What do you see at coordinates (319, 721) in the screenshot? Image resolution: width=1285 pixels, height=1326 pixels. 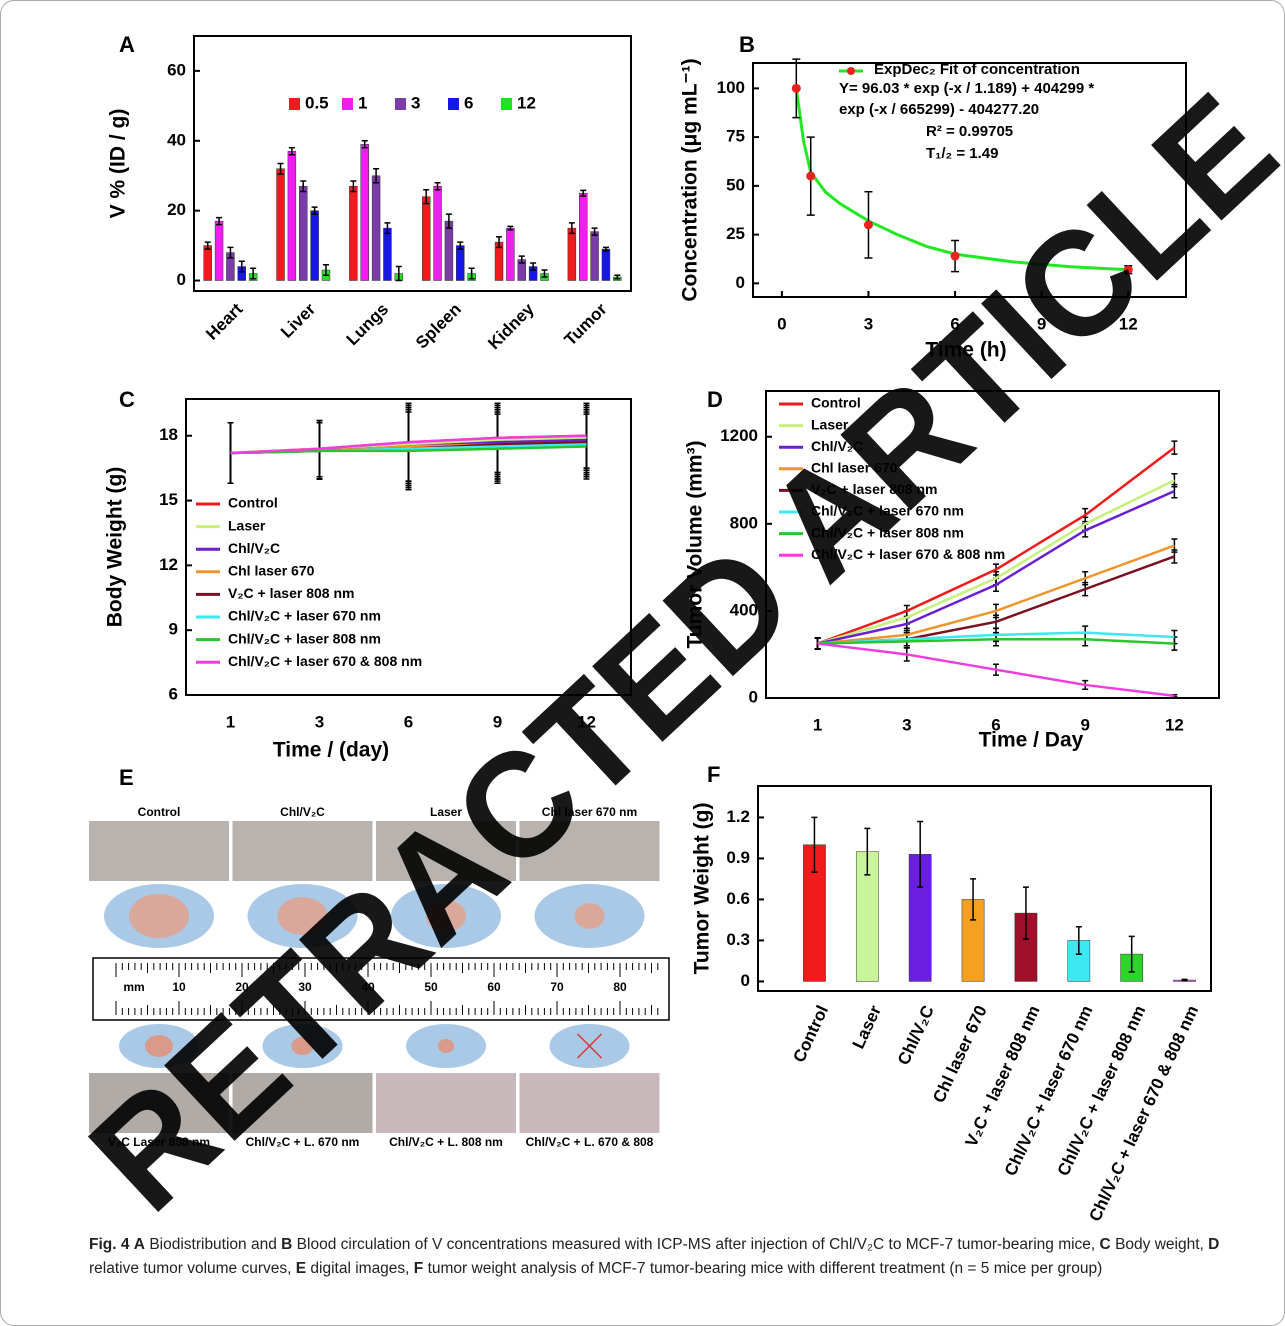 I see `x-tick-label: 3` at bounding box center [319, 721].